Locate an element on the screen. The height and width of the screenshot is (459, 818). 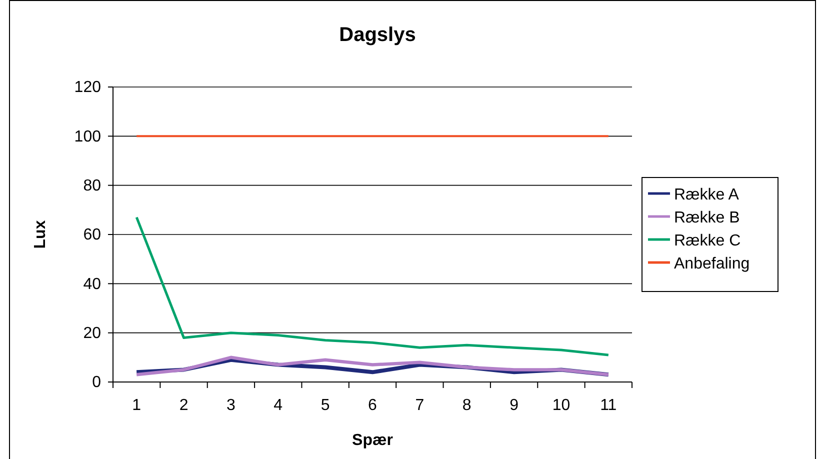
y-tick-label: 20 is located at coordinates (92, 333).